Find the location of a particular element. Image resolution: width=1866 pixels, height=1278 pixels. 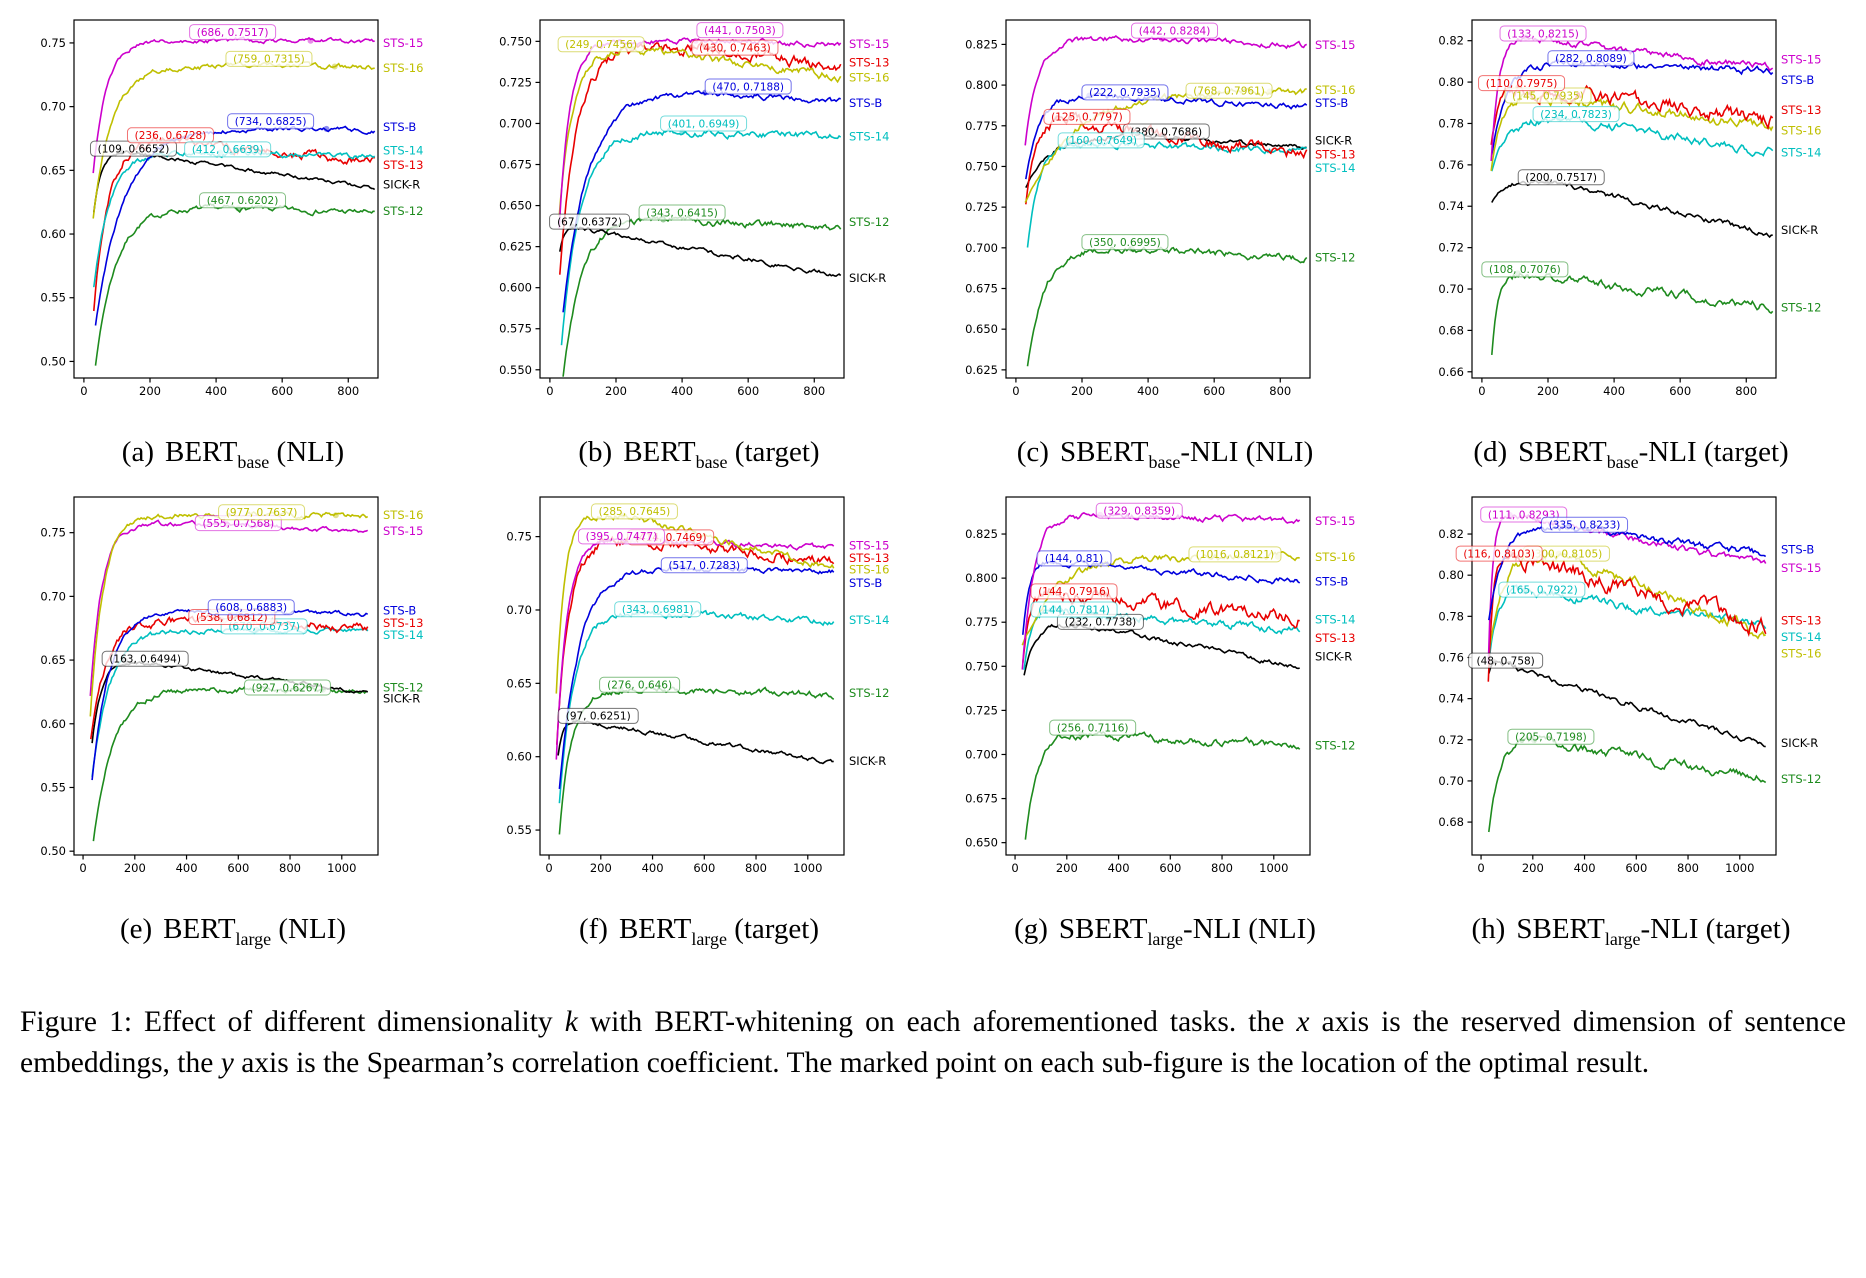

caption-suffix: (target) is located at coordinates (772, 928).